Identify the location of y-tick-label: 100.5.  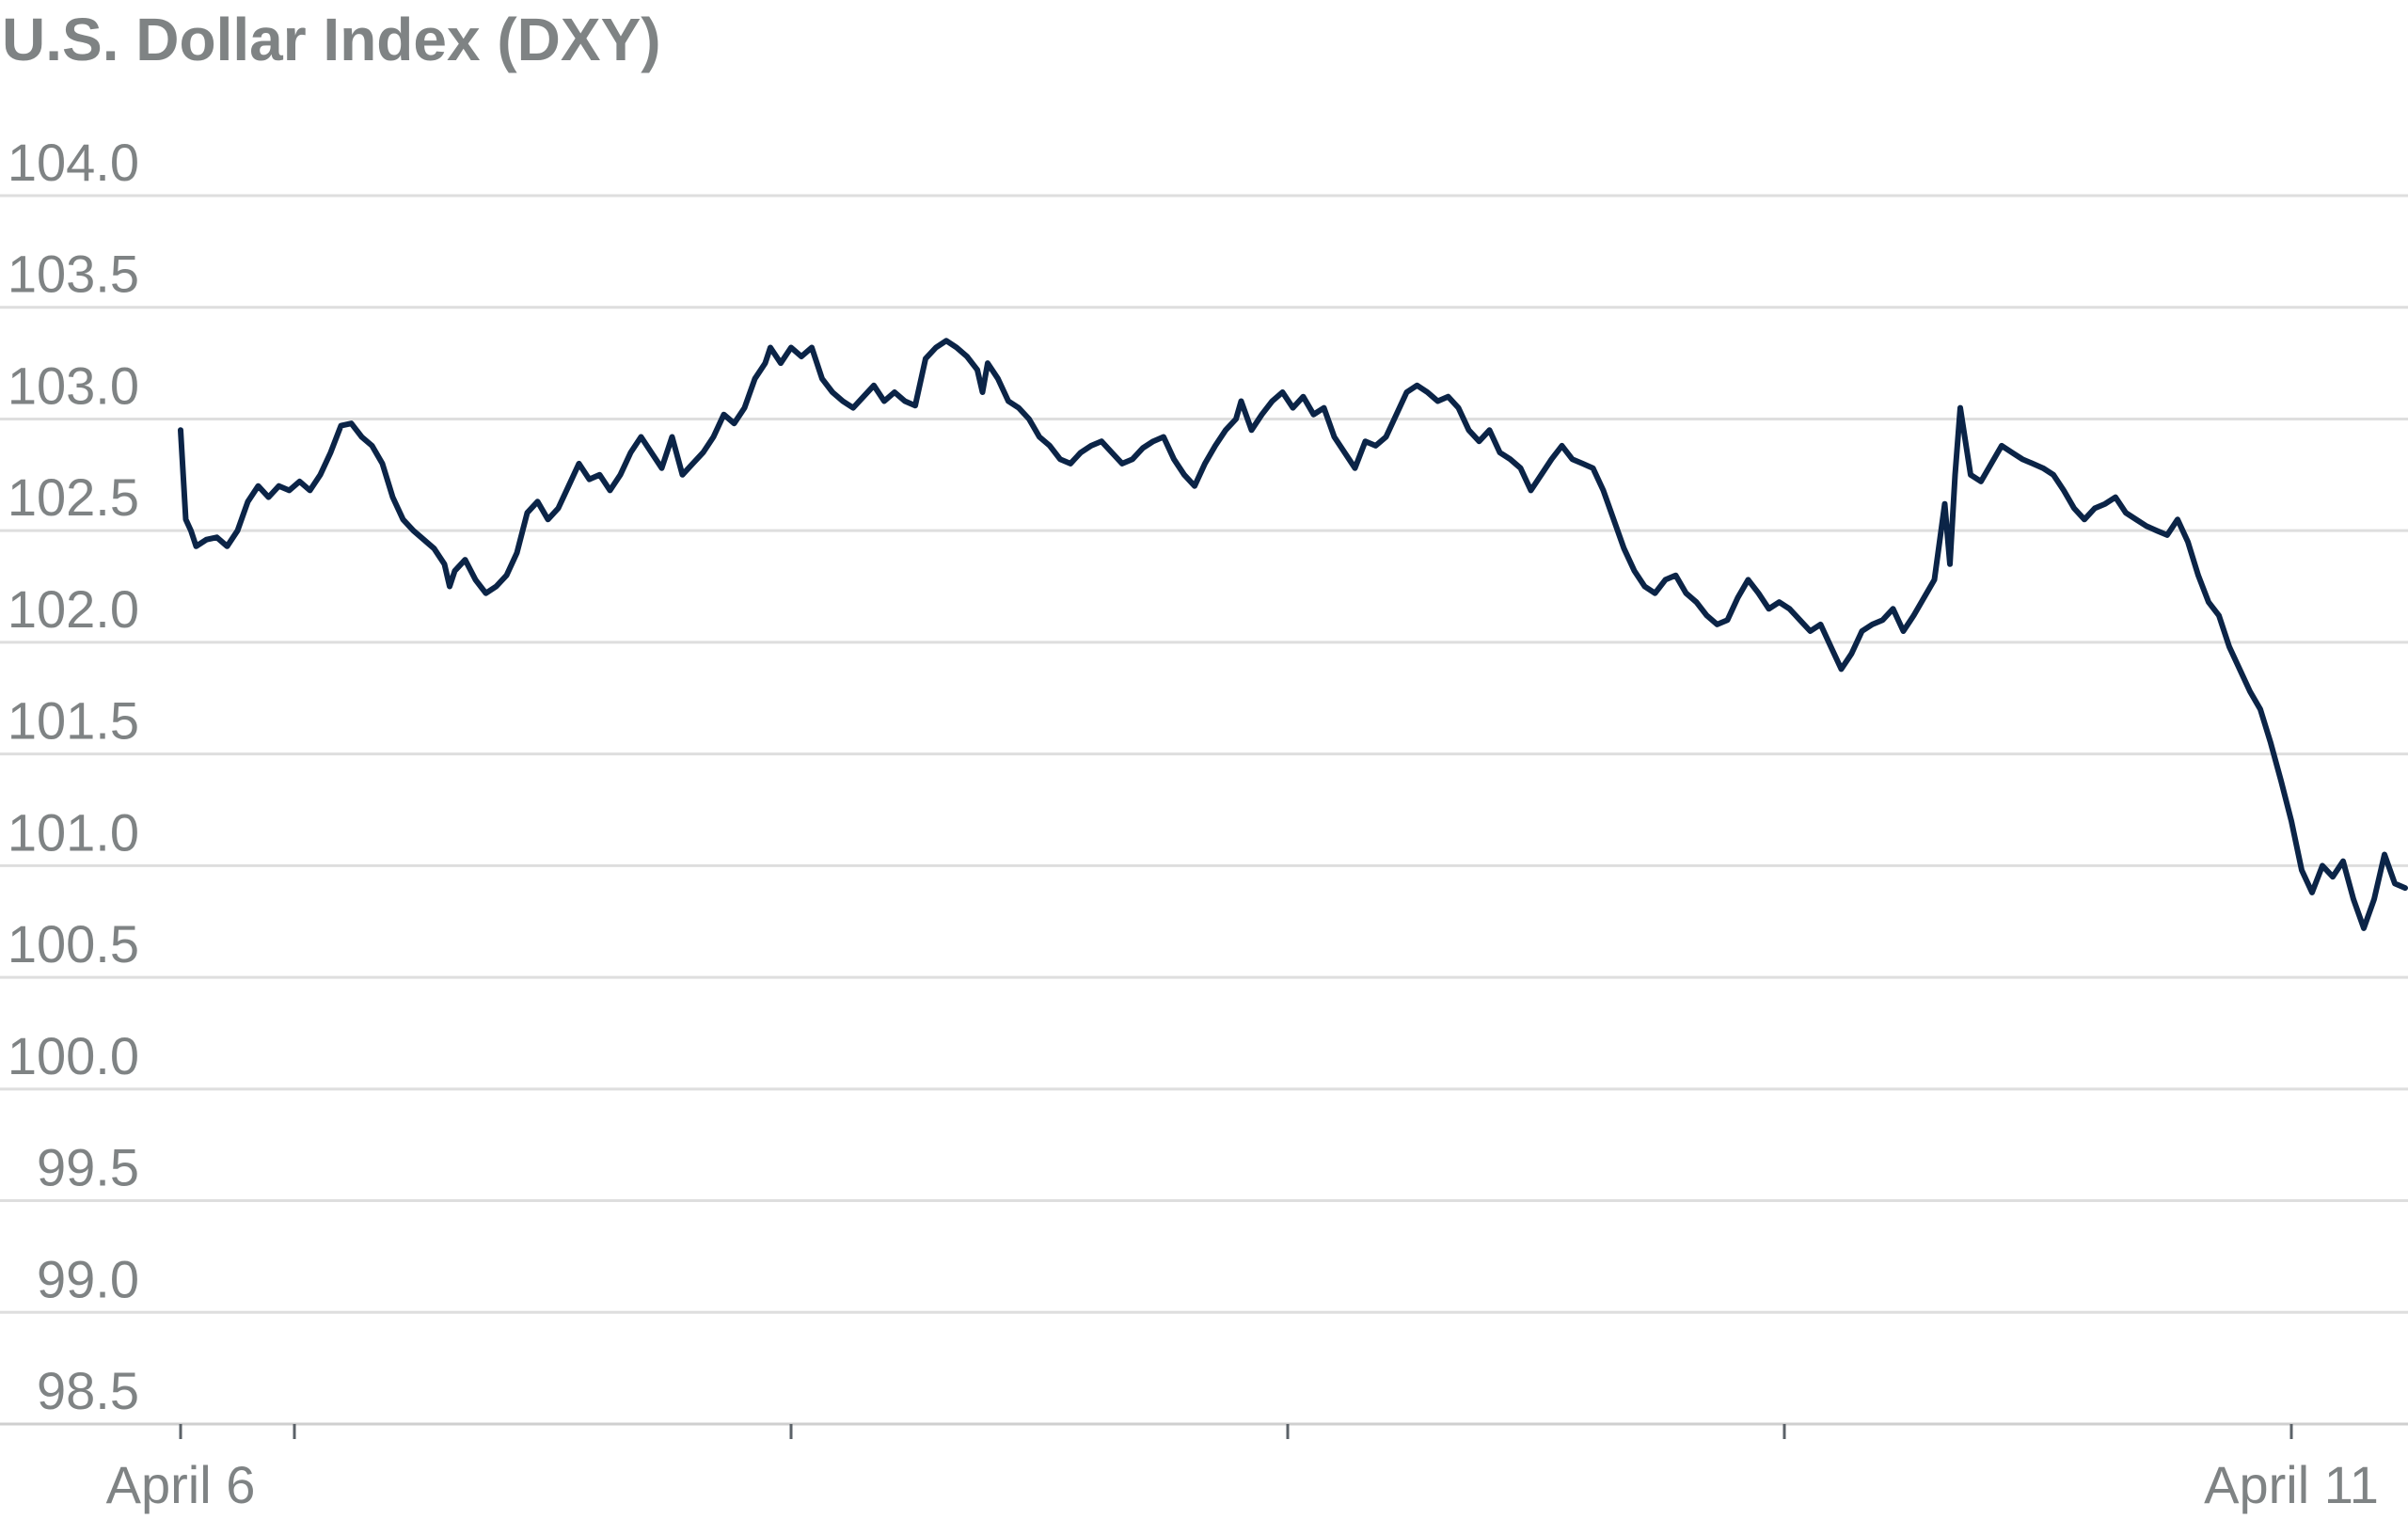
(74, 943).